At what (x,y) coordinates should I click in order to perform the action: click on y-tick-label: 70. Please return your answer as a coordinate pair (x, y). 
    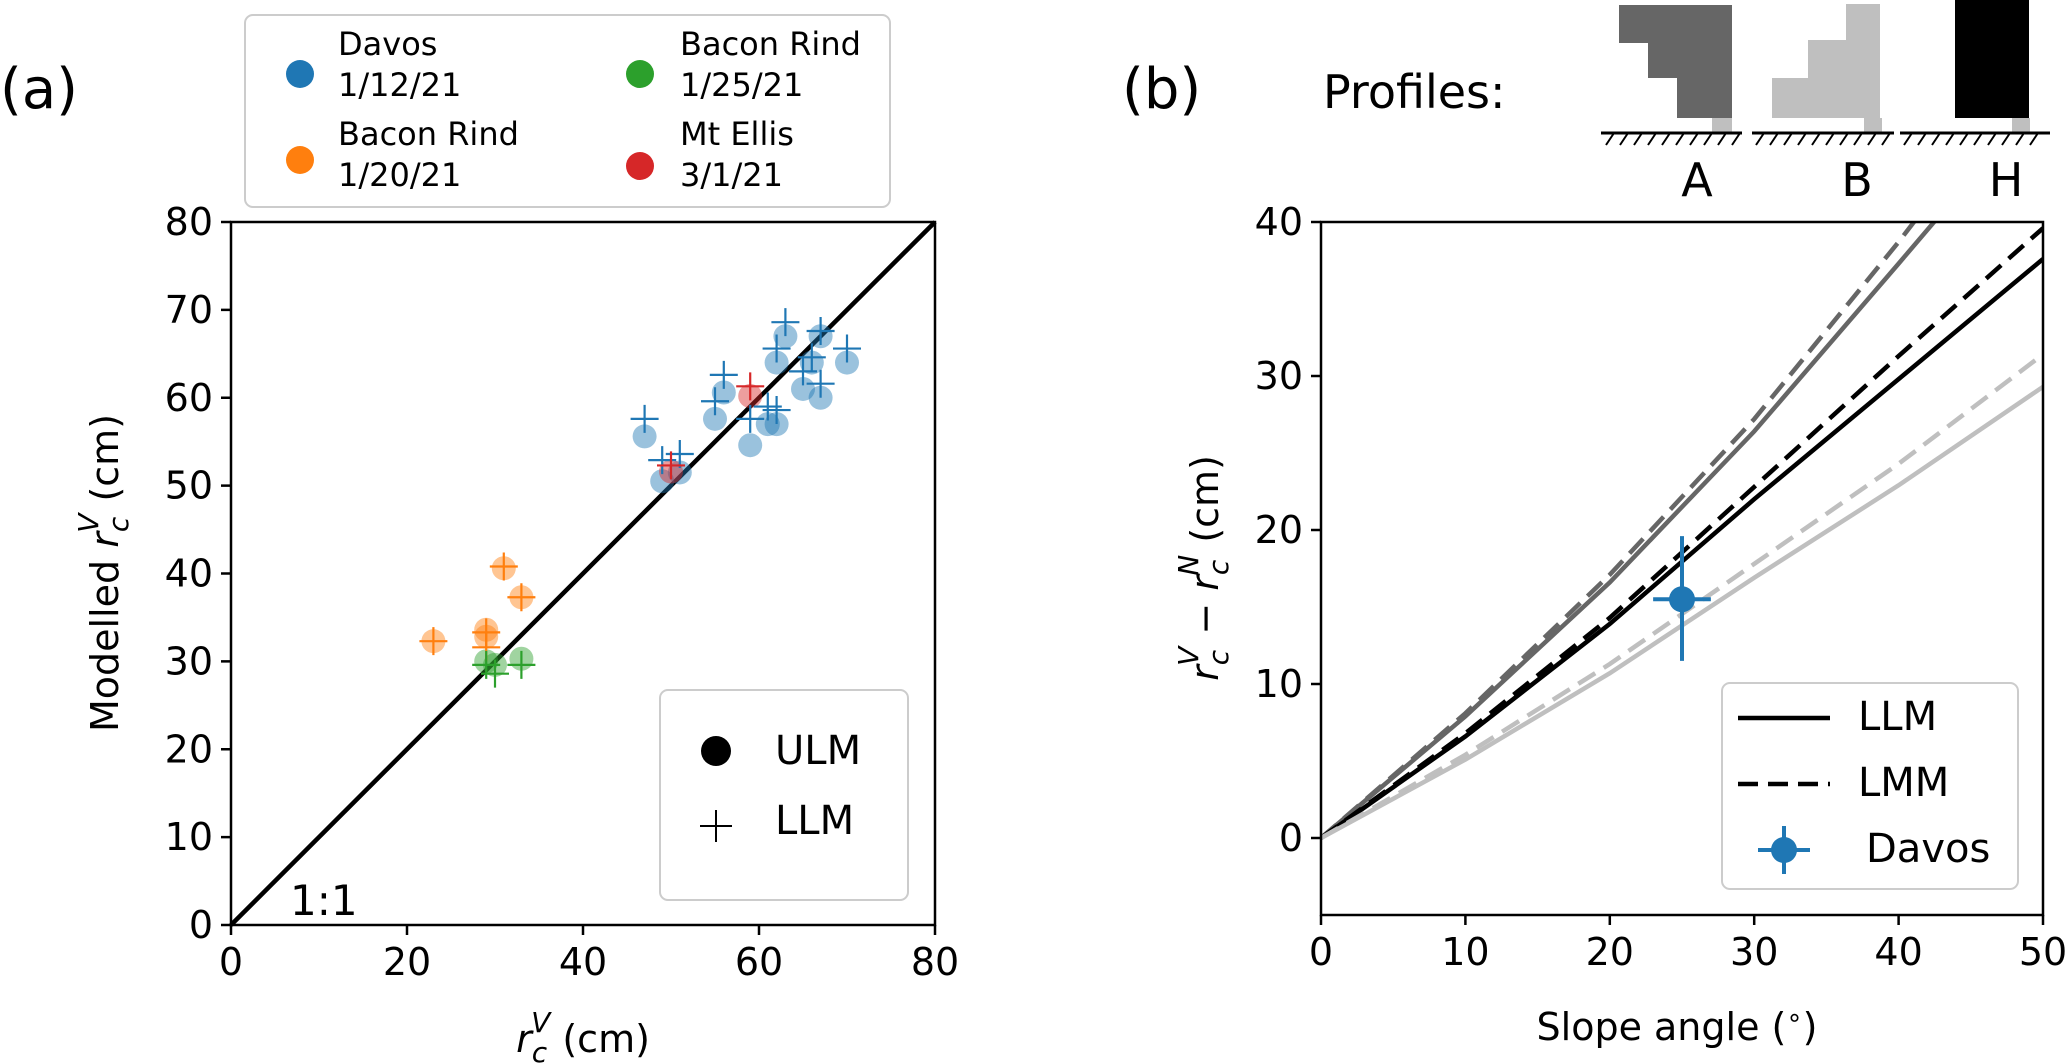
    Looking at the image, I should click on (189, 310).